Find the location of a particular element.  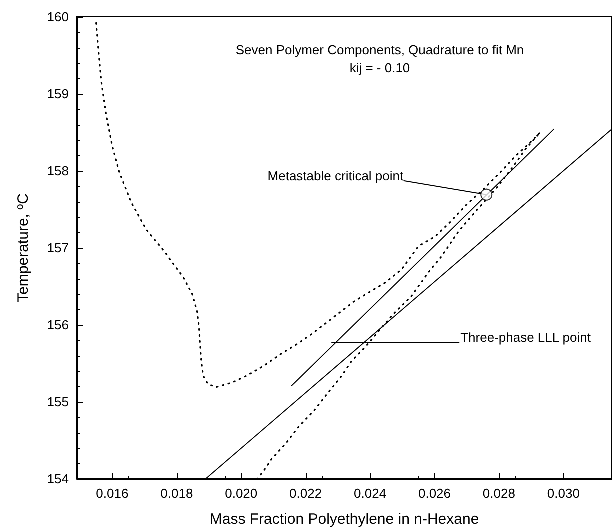

annotation: Three-phase LLL point is located at coordinates (526, 338).